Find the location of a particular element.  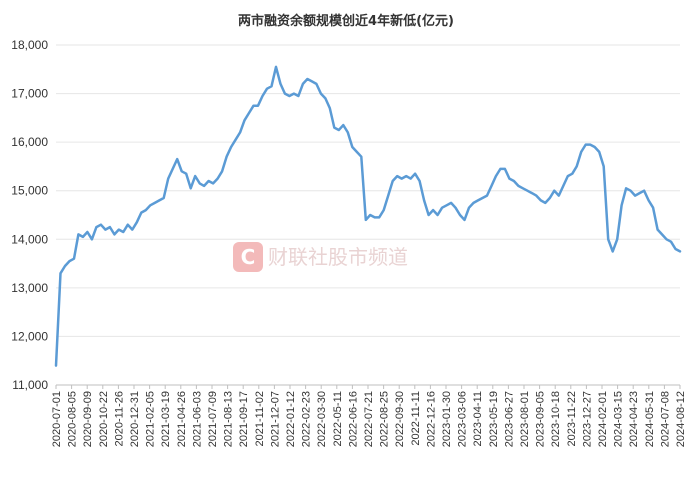

watermark-logo-icon is located at coordinates (248, 257).